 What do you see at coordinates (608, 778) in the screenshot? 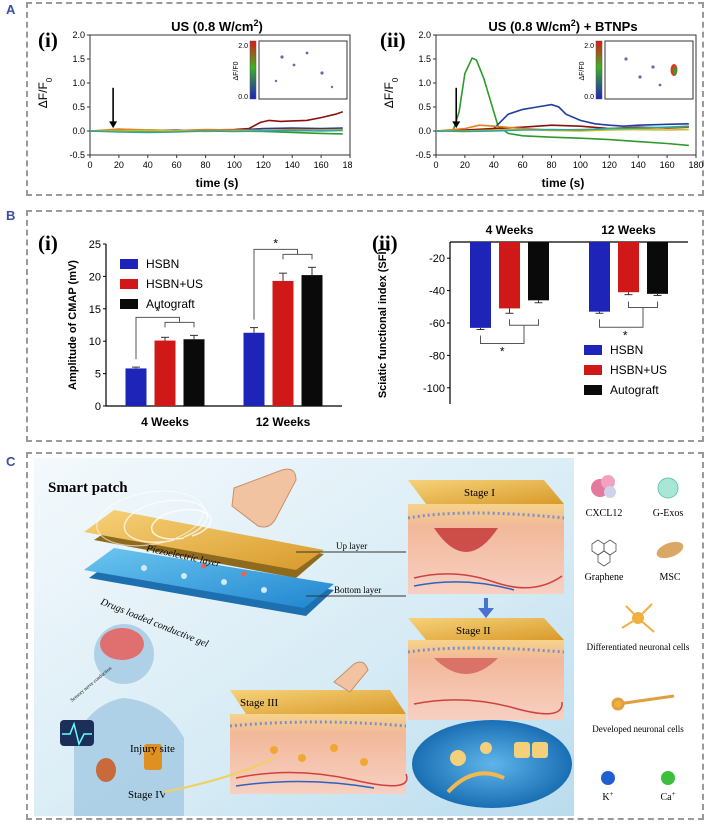
I see `potassium-ion-icon` at bounding box center [608, 778].